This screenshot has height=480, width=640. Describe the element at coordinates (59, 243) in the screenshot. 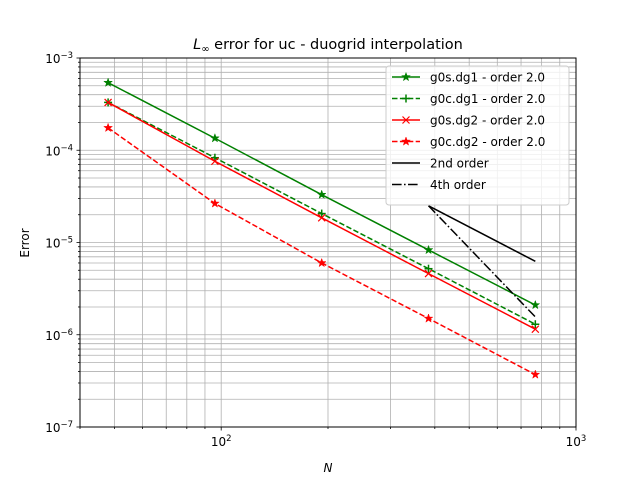

I see `y-tick-label: 10⁻⁵` at that location.